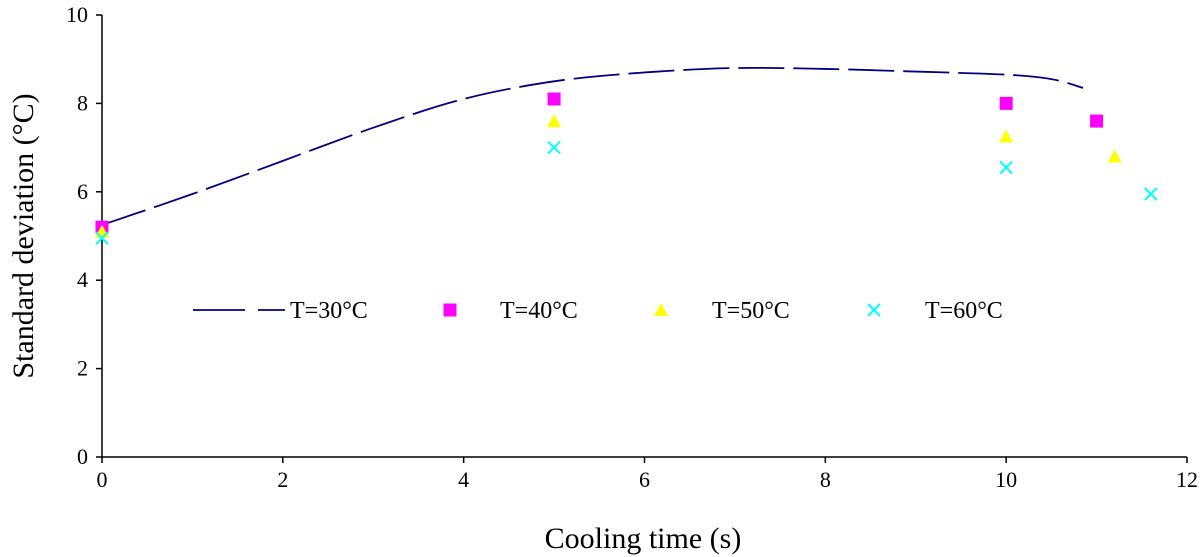  Describe the element at coordinates (282, 479) in the screenshot. I see `x-tick-label: 2` at that location.